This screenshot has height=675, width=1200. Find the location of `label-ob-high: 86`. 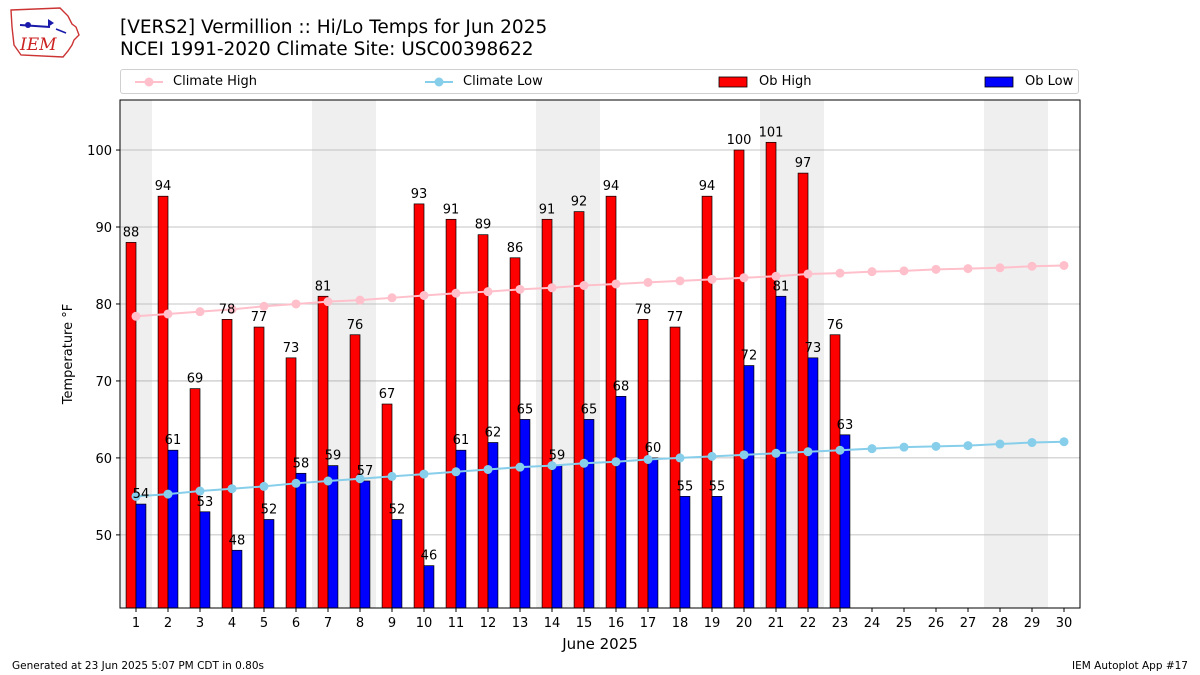

label-ob-high: 86 is located at coordinates (515, 248).